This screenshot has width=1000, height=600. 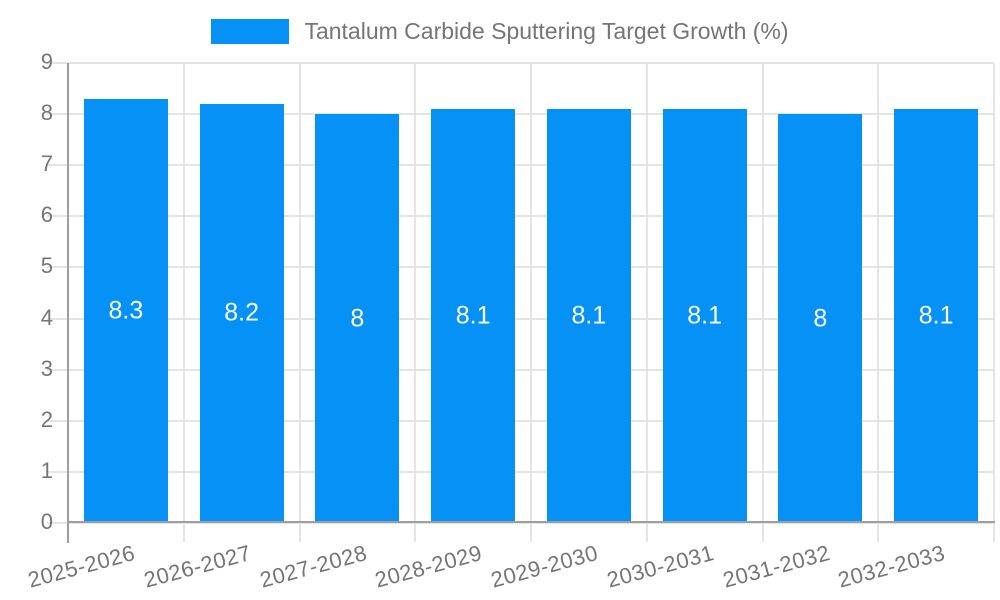 What do you see at coordinates (892, 566) in the screenshot?
I see `x-tick-label: 2032-2033` at bounding box center [892, 566].